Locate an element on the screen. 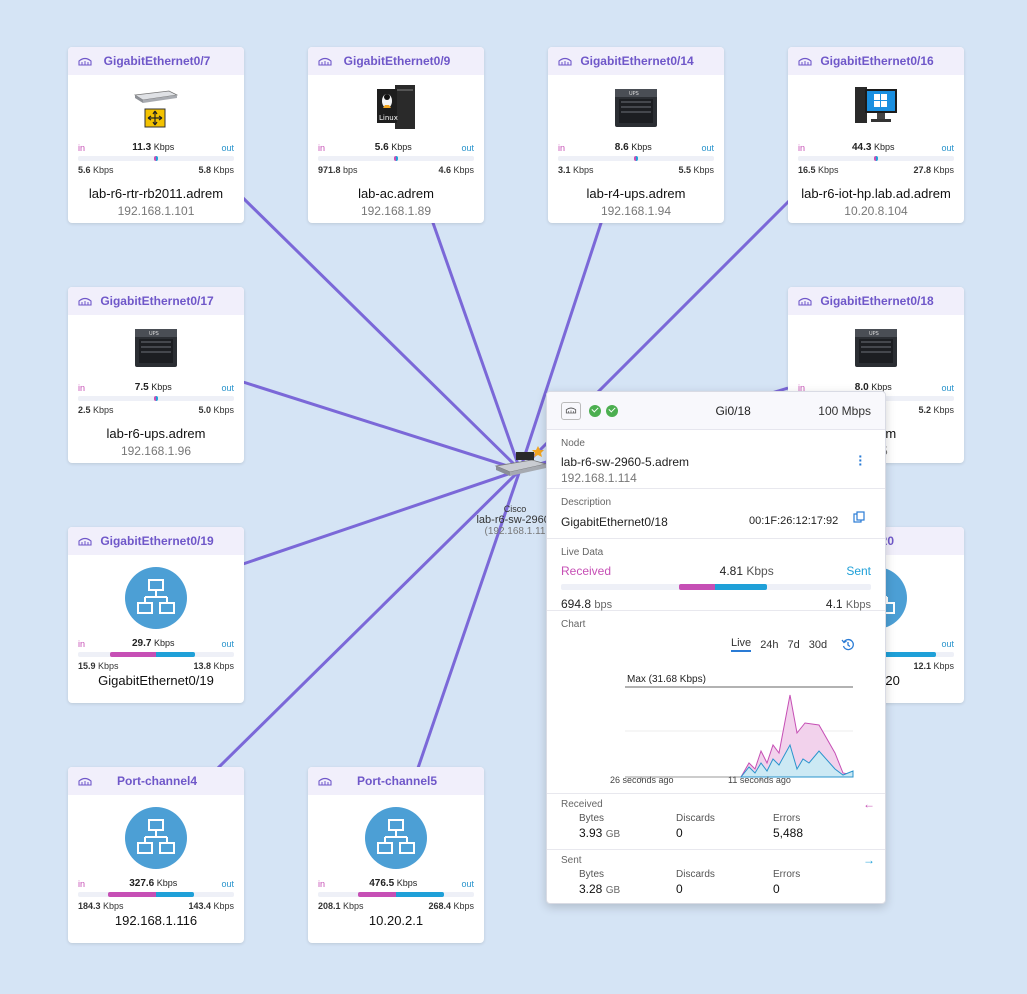  center-node-label: Cisco lab-r6-sw-2960- (192.168.1.11 is located at coordinates (515, 520).